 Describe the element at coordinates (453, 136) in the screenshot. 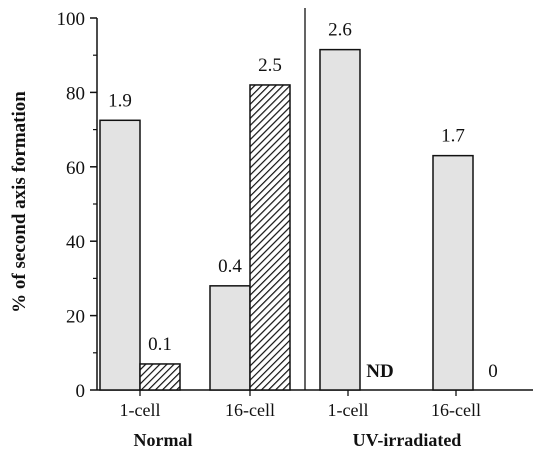

I see `bar-value-label: 1.7` at that location.